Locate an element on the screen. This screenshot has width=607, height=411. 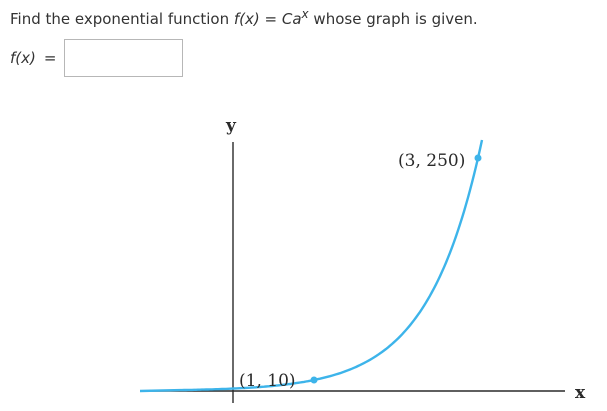
question-equals: = is located at coordinates (270, 19).